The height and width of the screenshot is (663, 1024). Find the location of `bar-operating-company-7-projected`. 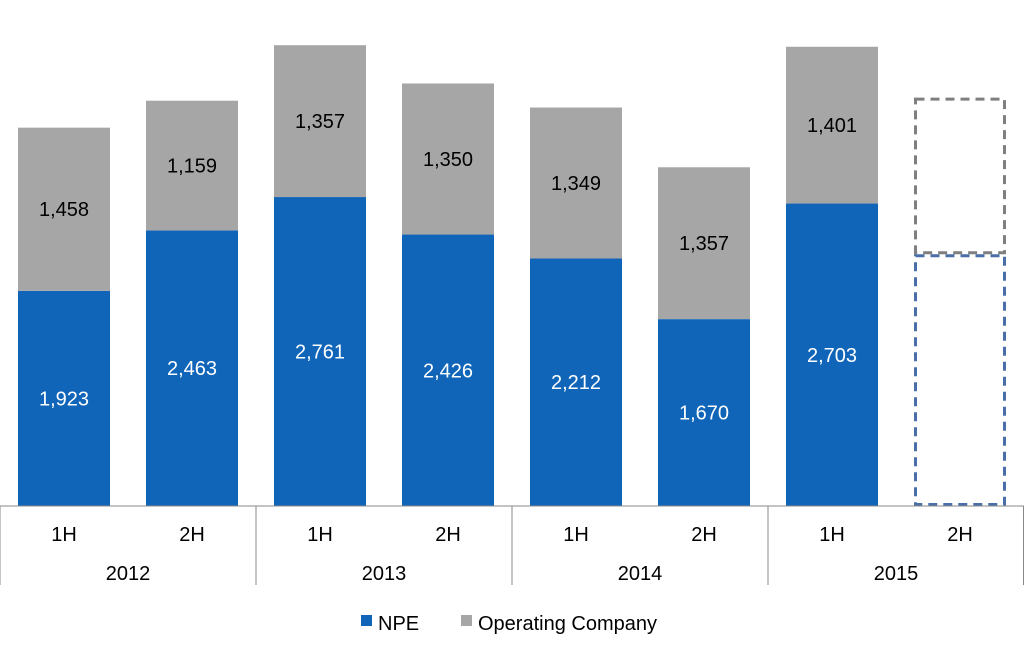

bar-operating-company-7-projected is located at coordinates (960, 176).